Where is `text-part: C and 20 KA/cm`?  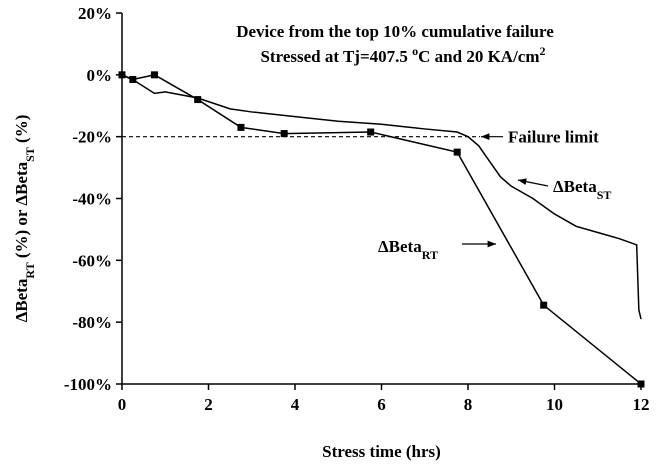 text-part: C and 20 KA/cm is located at coordinates (478, 56).